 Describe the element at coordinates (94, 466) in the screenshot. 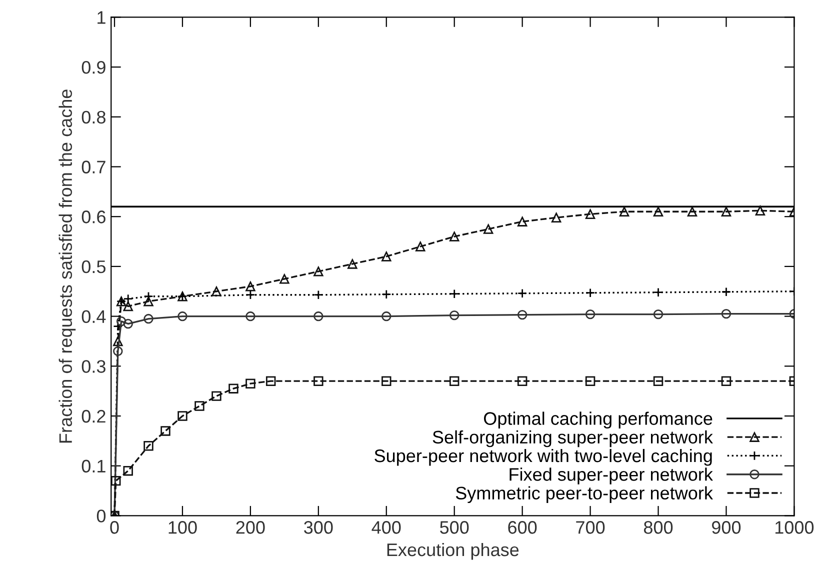

I see `y-tick-label: 0.1` at that location.